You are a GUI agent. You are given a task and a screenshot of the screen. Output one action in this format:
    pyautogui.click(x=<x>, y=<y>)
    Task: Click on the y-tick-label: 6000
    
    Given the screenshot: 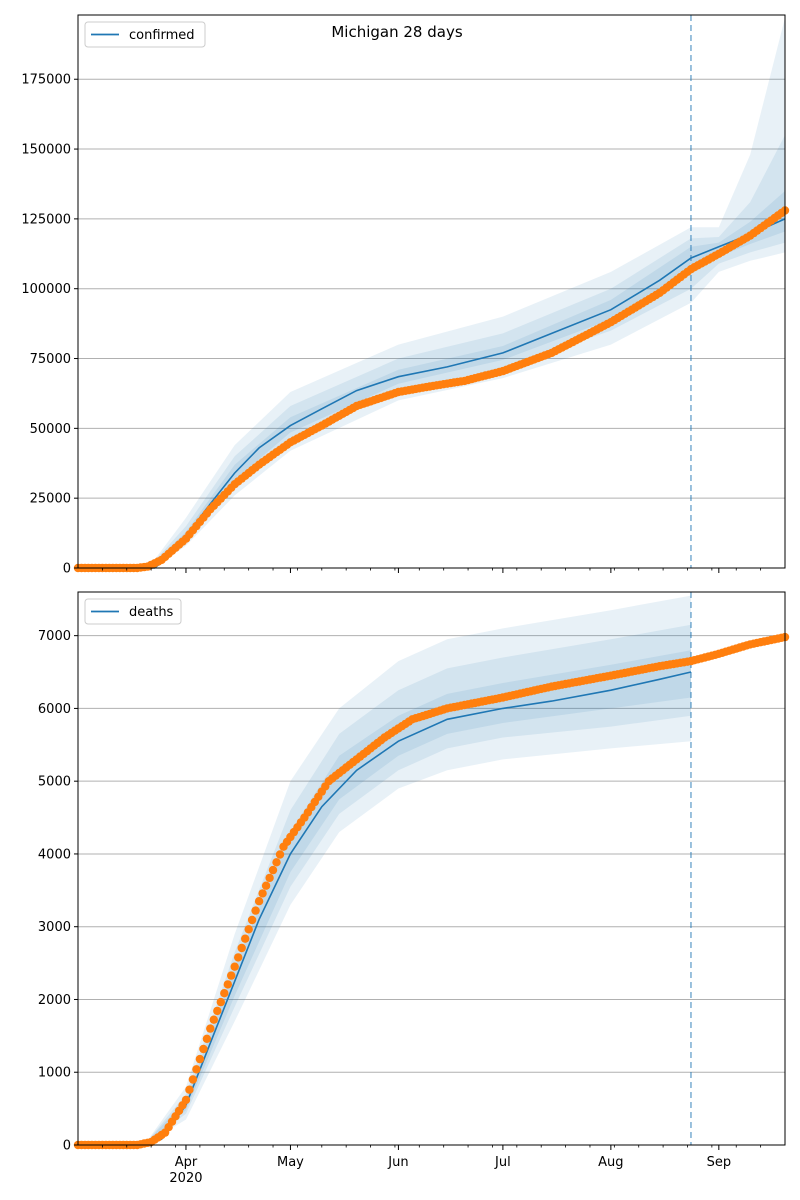 What is the action you would take?
    pyautogui.click(x=54, y=709)
    